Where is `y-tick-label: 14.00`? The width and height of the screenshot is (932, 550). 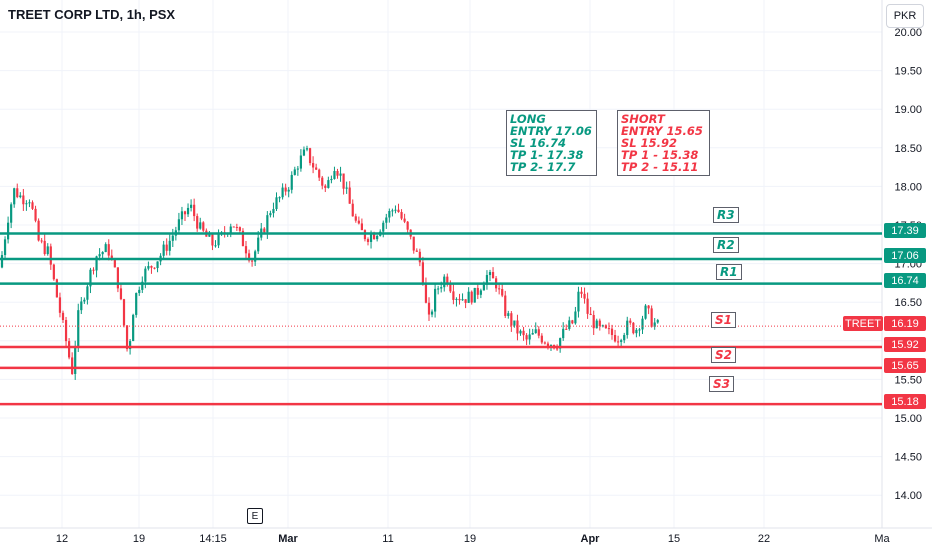
y-tick-label: 14.00 is located at coordinates (908, 496).